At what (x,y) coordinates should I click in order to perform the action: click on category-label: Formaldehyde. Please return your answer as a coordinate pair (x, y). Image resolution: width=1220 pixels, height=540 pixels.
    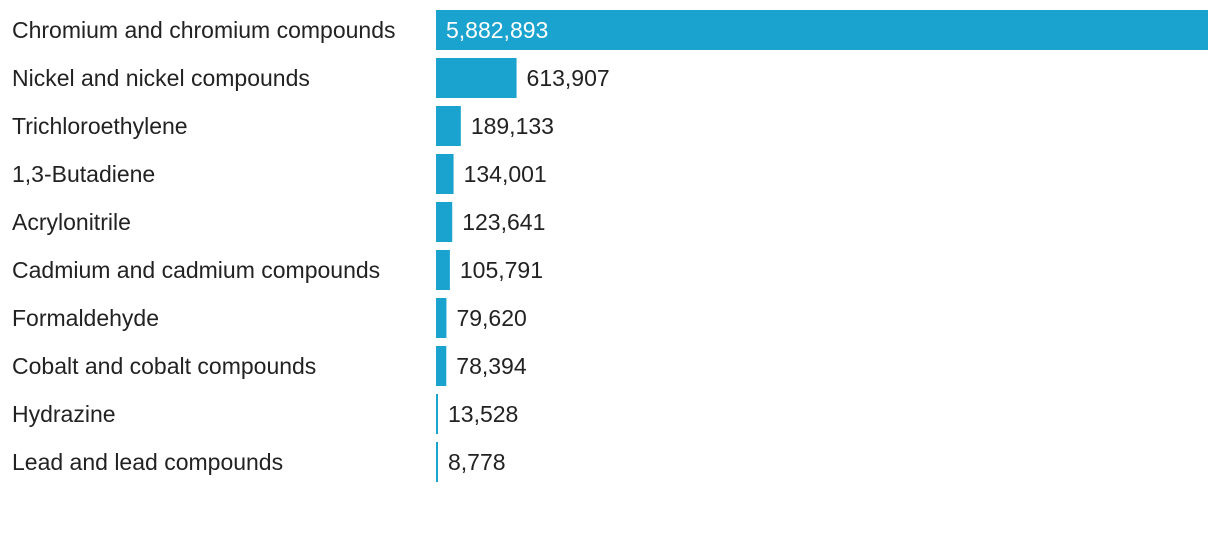
    Looking at the image, I should click on (85, 318).